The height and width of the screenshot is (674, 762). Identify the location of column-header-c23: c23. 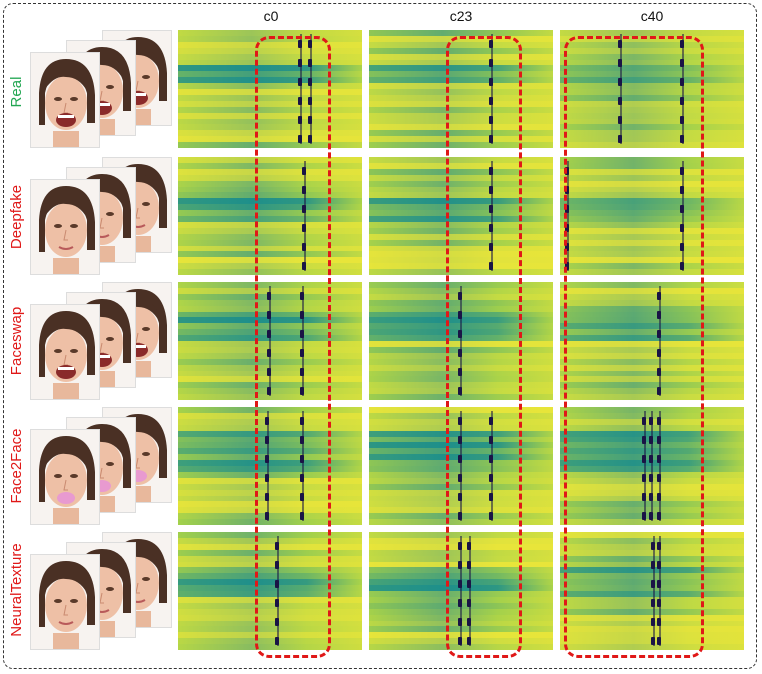
(461, 16).